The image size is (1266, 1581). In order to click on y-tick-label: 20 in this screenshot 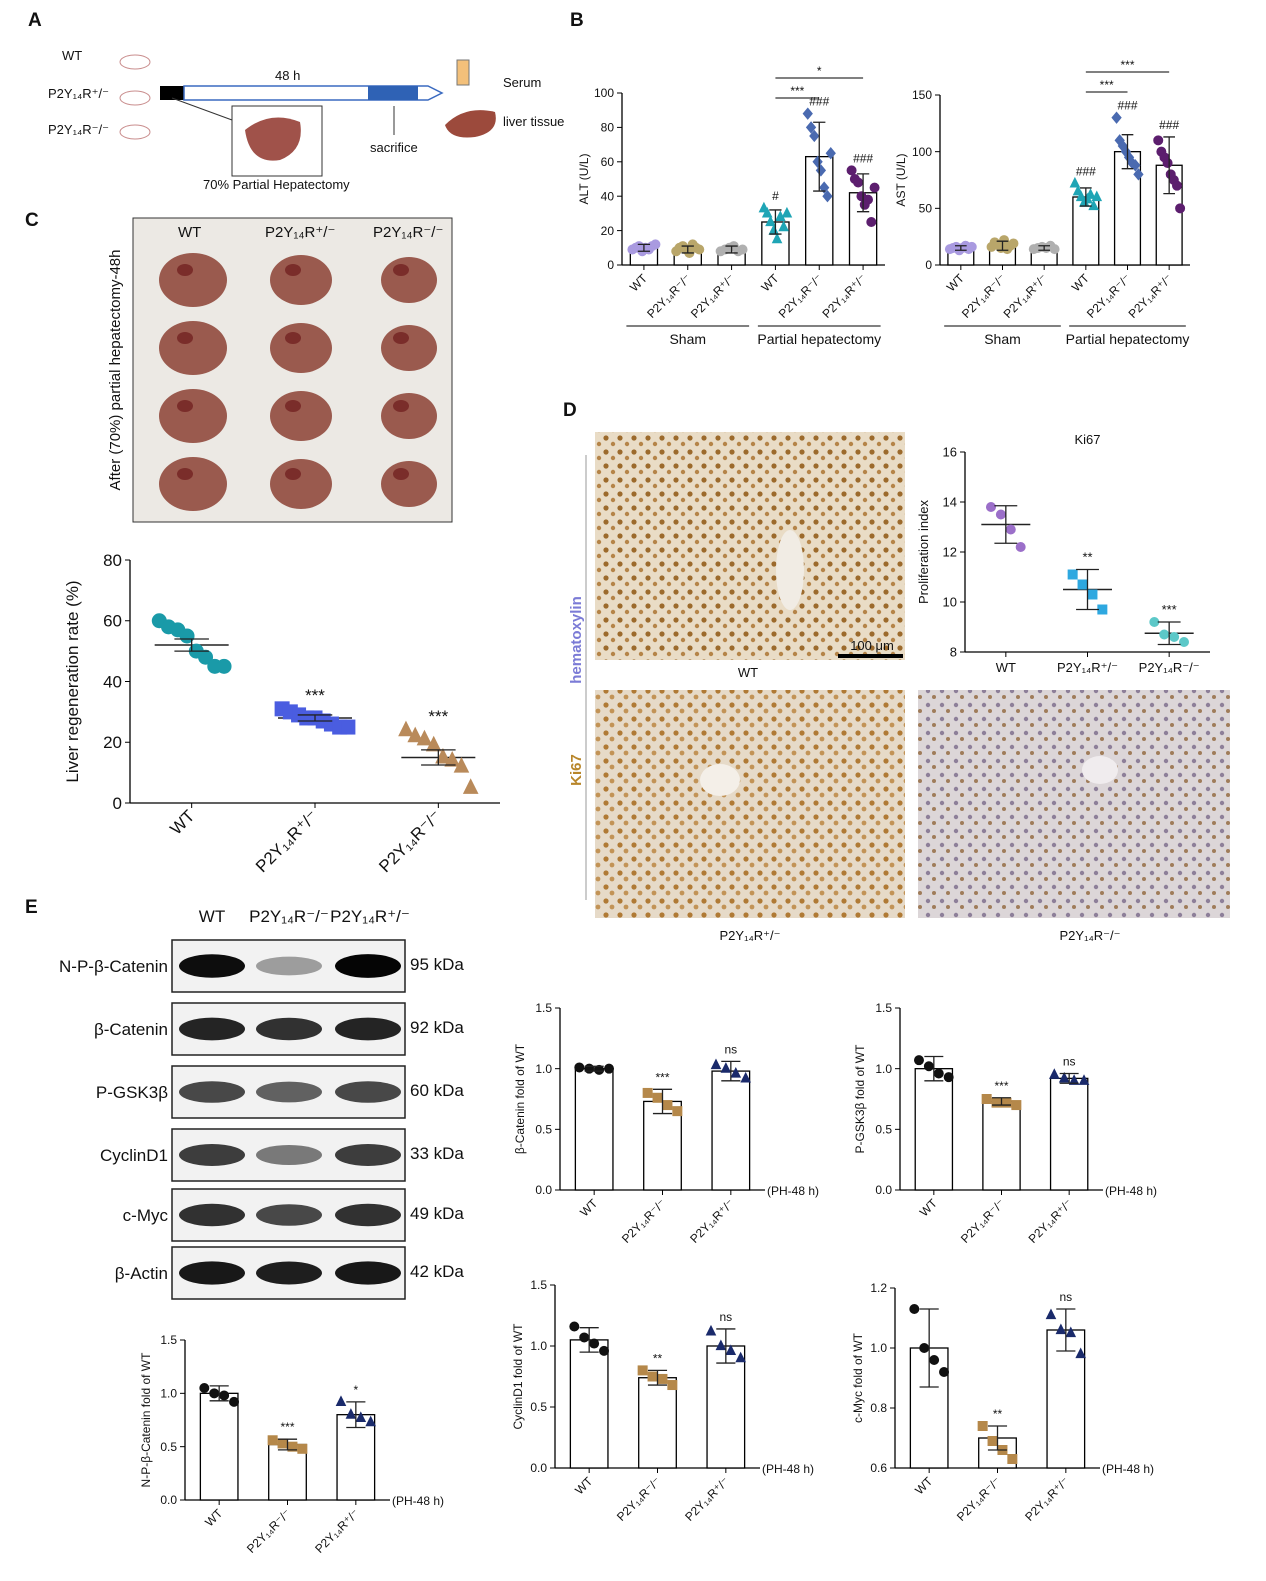, I will do `click(608, 231)`.